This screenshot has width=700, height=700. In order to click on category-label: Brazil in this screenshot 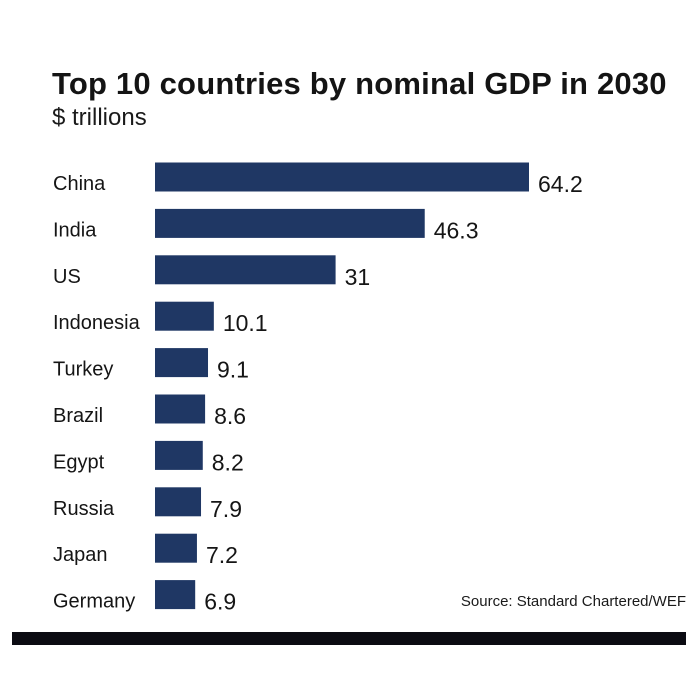, I will do `click(78, 416)`.